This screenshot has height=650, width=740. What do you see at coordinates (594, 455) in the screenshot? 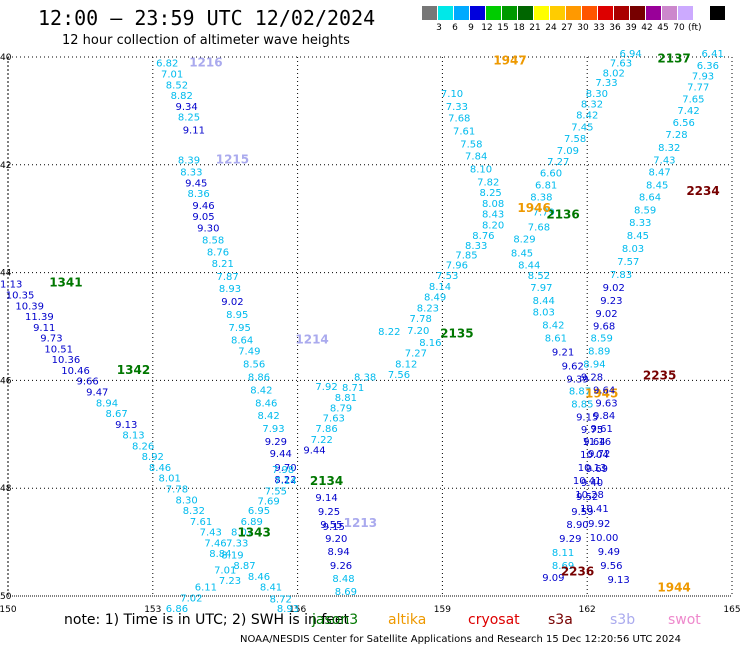
I see `wave-height-value: 10.04` at bounding box center [594, 455].